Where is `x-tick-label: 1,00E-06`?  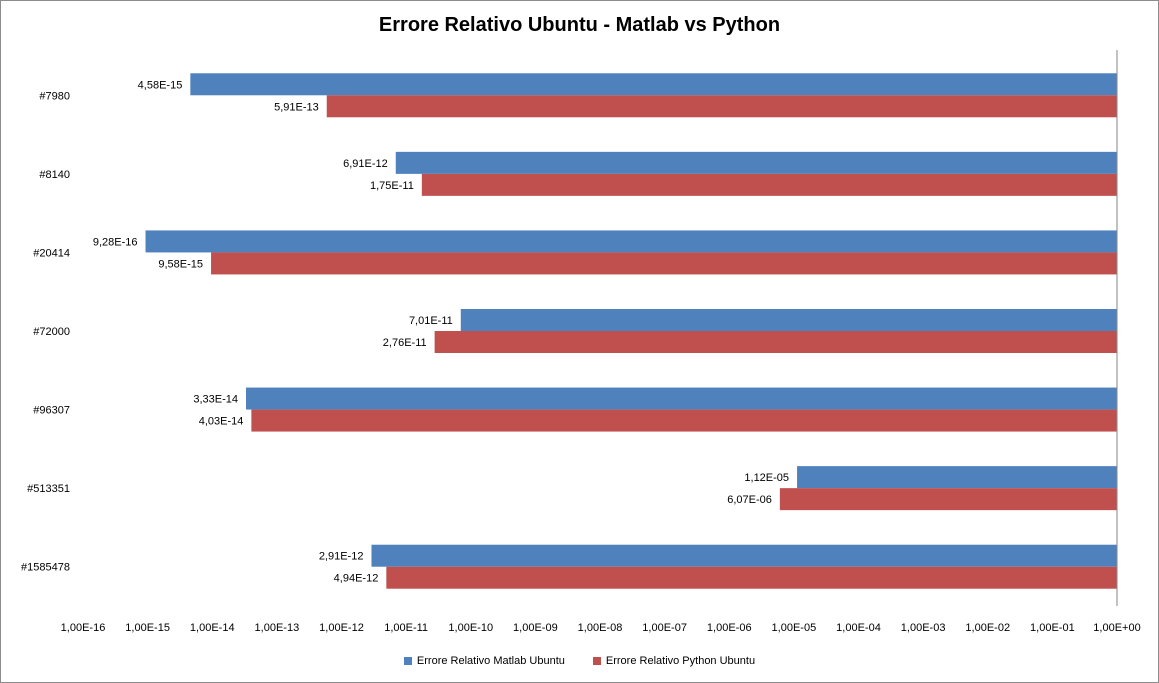
x-tick-label: 1,00E-06 is located at coordinates (729, 628).